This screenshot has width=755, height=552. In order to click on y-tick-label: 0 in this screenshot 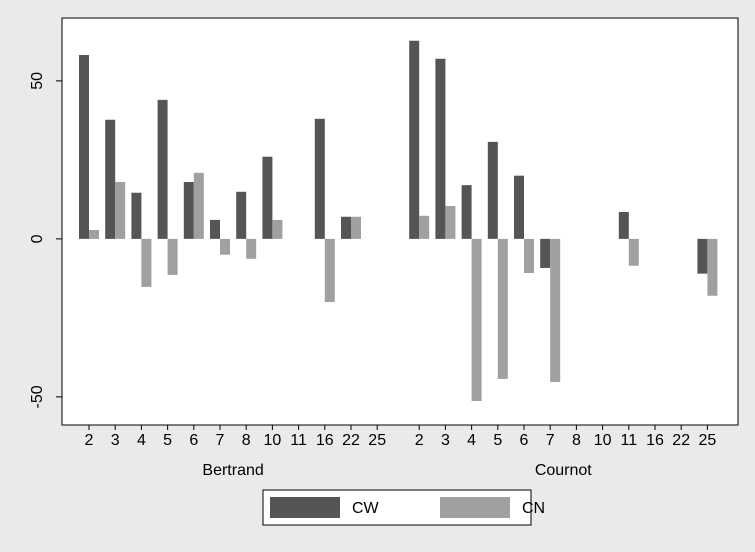, I will do `click(37, 238)`.